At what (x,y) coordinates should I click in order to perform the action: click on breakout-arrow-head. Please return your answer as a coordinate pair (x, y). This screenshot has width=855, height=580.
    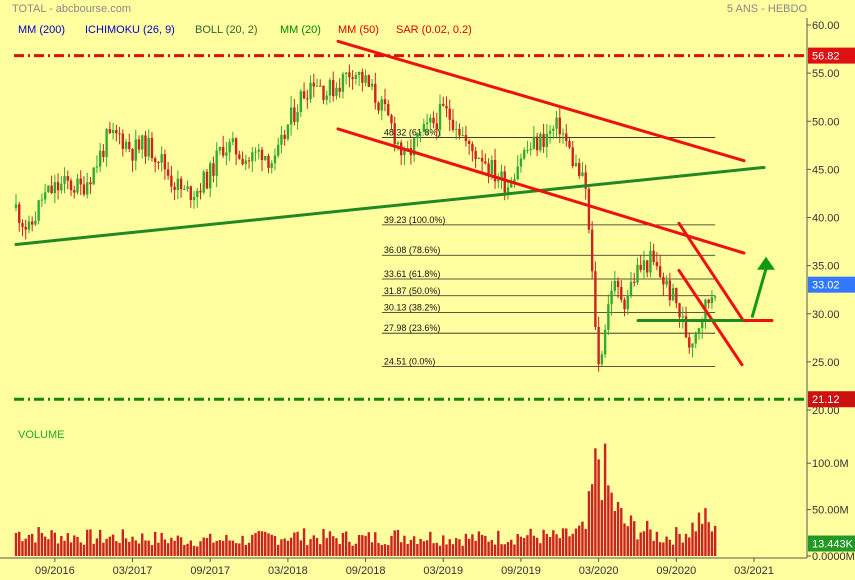
    Looking at the image, I should click on (766, 263).